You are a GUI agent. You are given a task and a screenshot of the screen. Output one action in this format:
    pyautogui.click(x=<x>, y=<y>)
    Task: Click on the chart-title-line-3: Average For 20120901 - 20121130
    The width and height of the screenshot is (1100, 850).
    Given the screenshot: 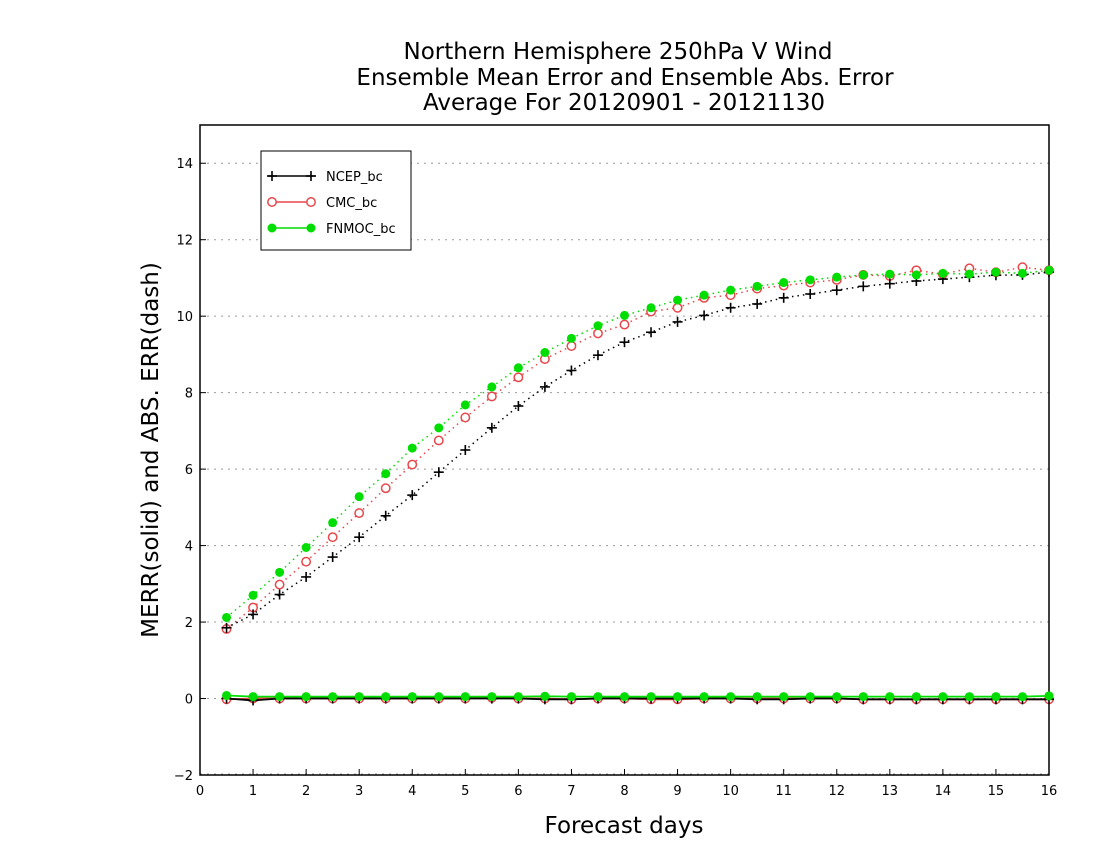 What is the action you would take?
    pyautogui.click(x=624, y=103)
    